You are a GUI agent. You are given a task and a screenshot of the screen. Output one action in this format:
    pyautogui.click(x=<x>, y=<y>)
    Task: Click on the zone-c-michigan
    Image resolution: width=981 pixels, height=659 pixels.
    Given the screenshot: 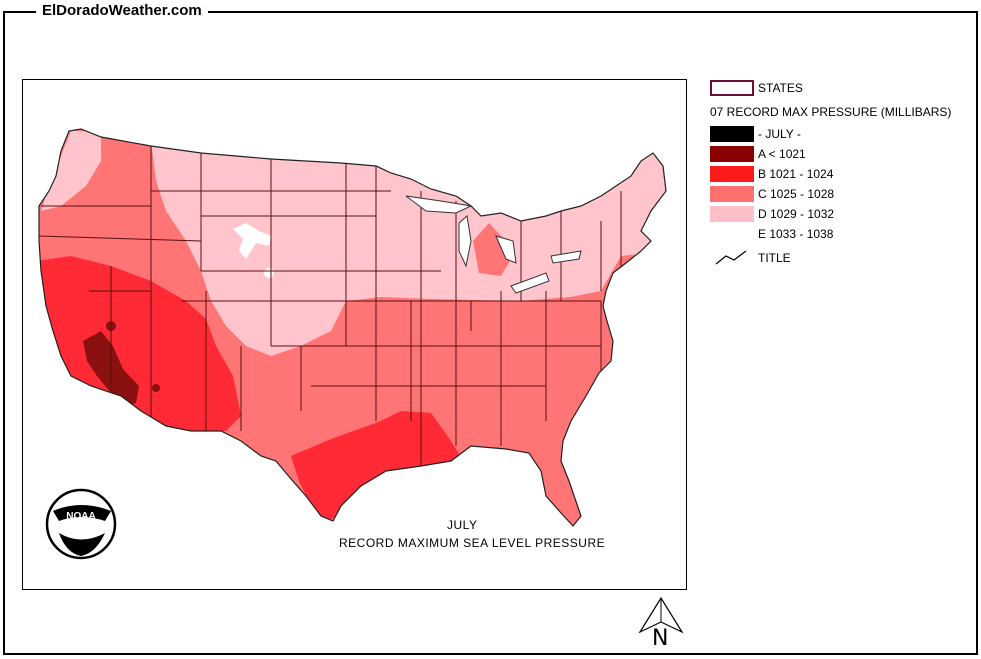 What is the action you would take?
    pyautogui.click(x=492, y=249)
    